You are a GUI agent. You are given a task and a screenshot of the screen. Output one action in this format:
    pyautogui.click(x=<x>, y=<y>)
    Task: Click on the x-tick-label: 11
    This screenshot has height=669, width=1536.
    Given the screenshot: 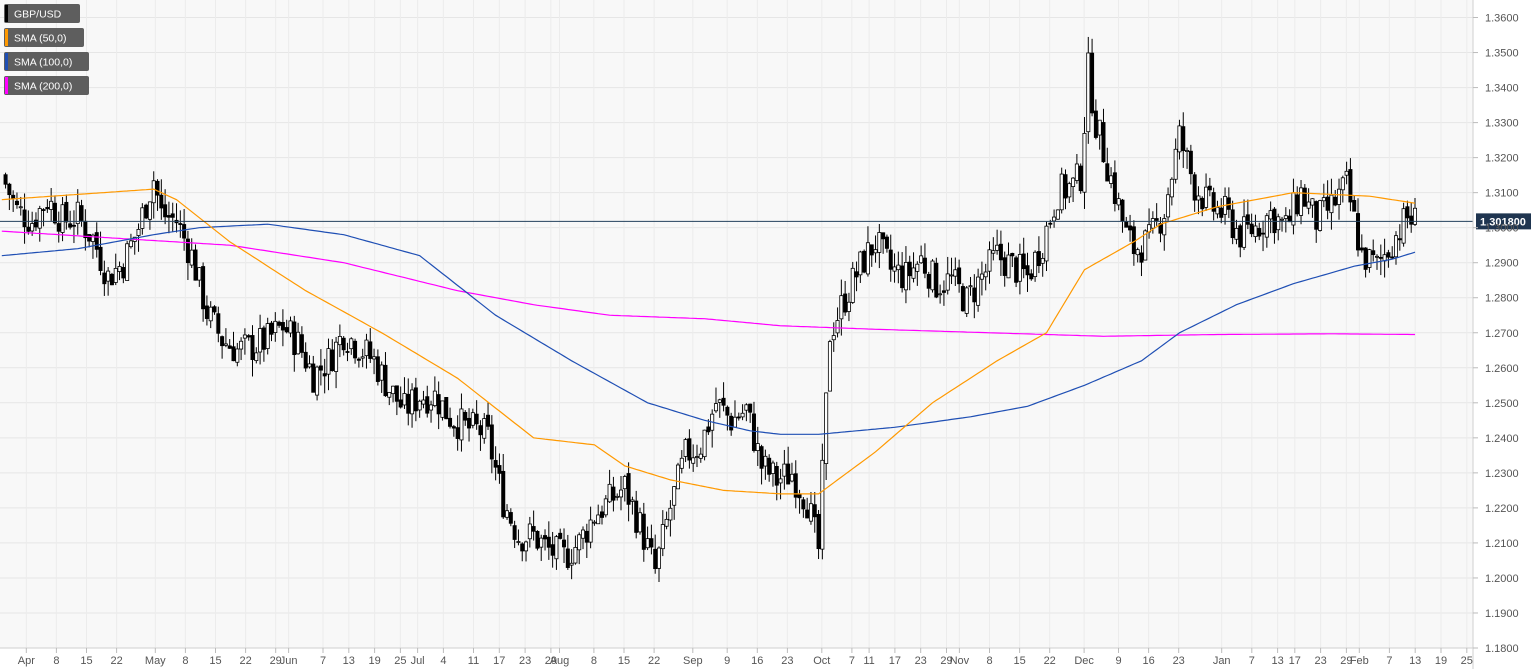 What is the action you would take?
    pyautogui.click(x=868, y=661)
    